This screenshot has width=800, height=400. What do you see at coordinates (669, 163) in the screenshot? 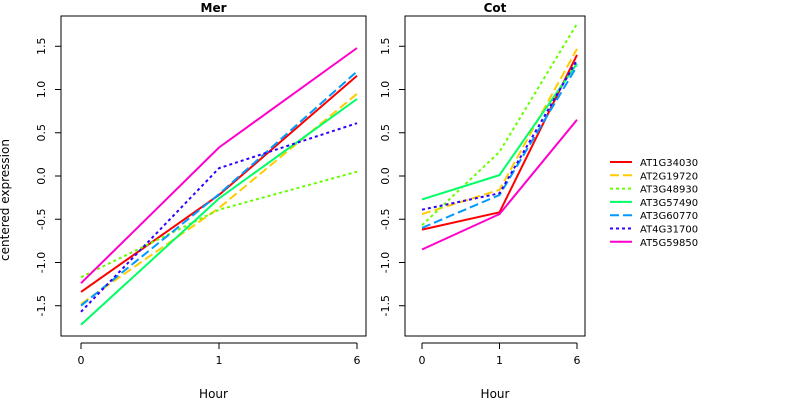
I see `legend-label: AT1G34030` at bounding box center [669, 163].